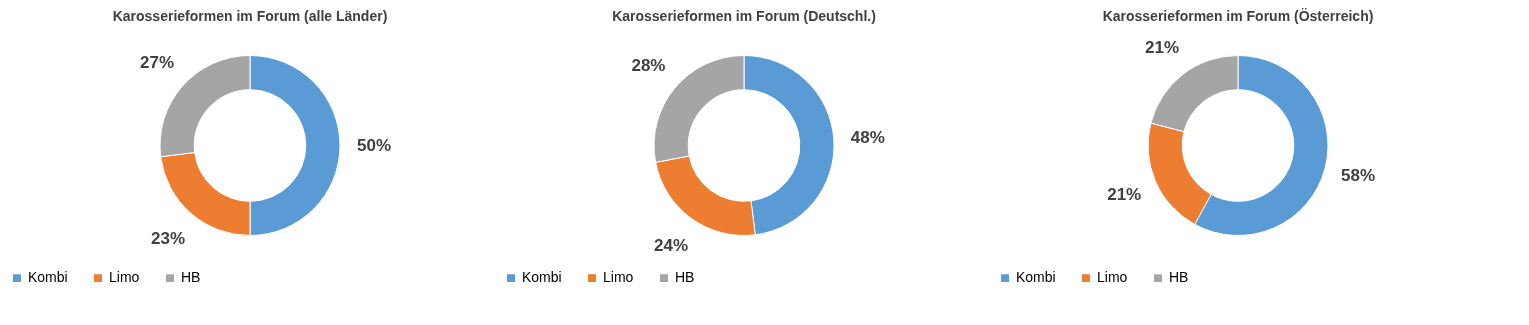  Describe the element at coordinates (1238, 16) in the screenshot. I see `chart-title: Karosserieformen im Forum (Österreich)` at that location.